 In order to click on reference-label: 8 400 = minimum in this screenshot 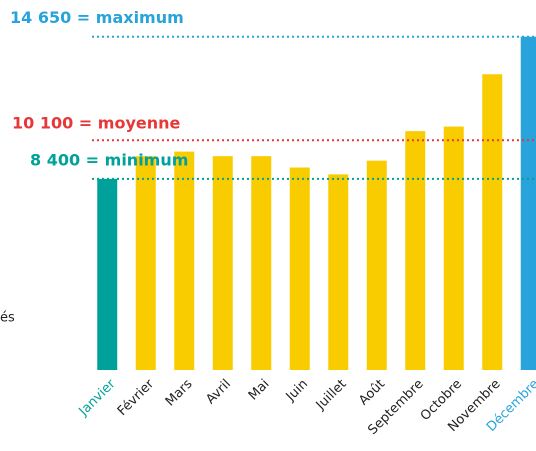, I will do `click(109, 159)`.